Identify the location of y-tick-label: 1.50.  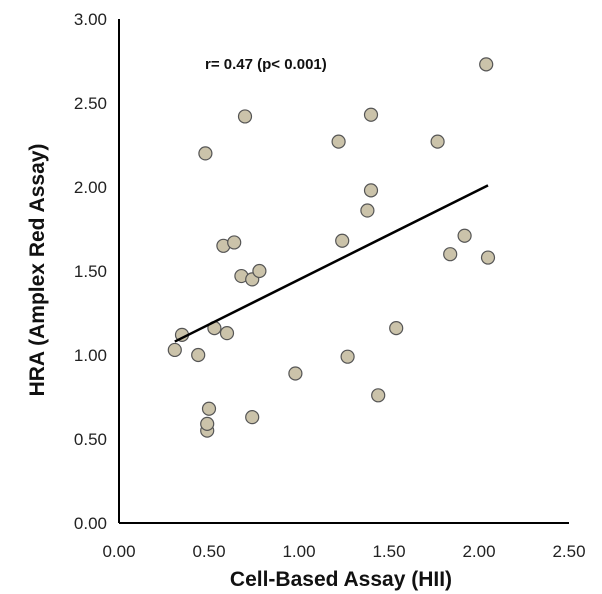
(90, 271).